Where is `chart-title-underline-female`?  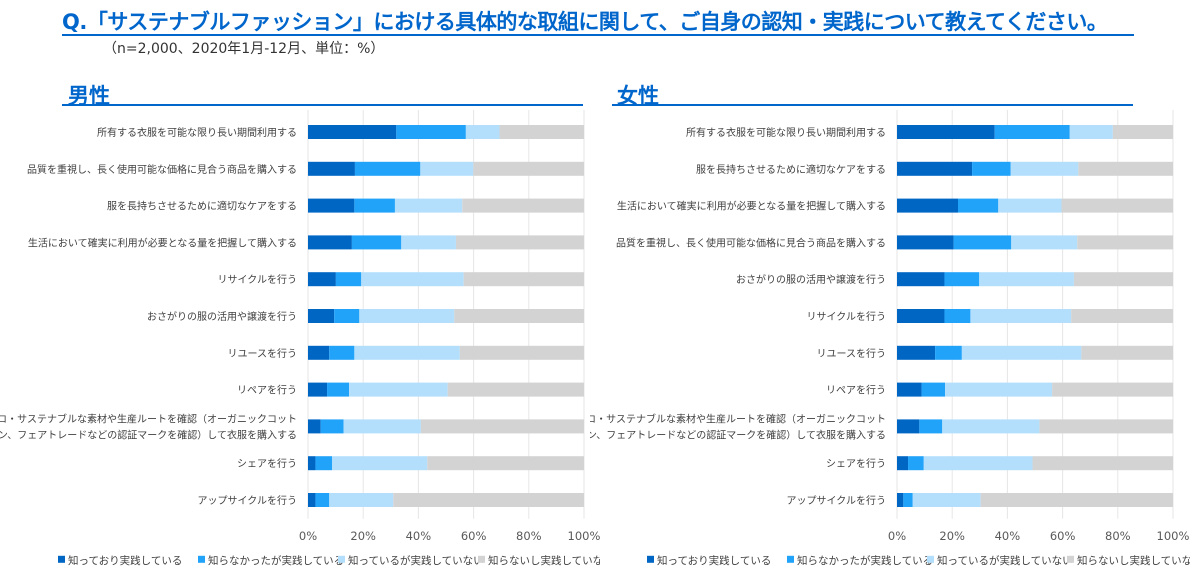
chart-title-underline-female is located at coordinates (872, 105).